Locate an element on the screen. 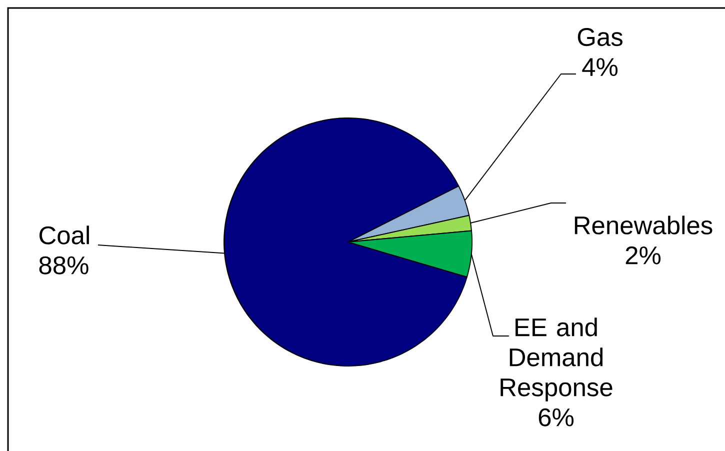 Image resolution: width=725 pixels, height=451 pixels. slice-label: EE and Demand Response is located at coordinates (556, 360).